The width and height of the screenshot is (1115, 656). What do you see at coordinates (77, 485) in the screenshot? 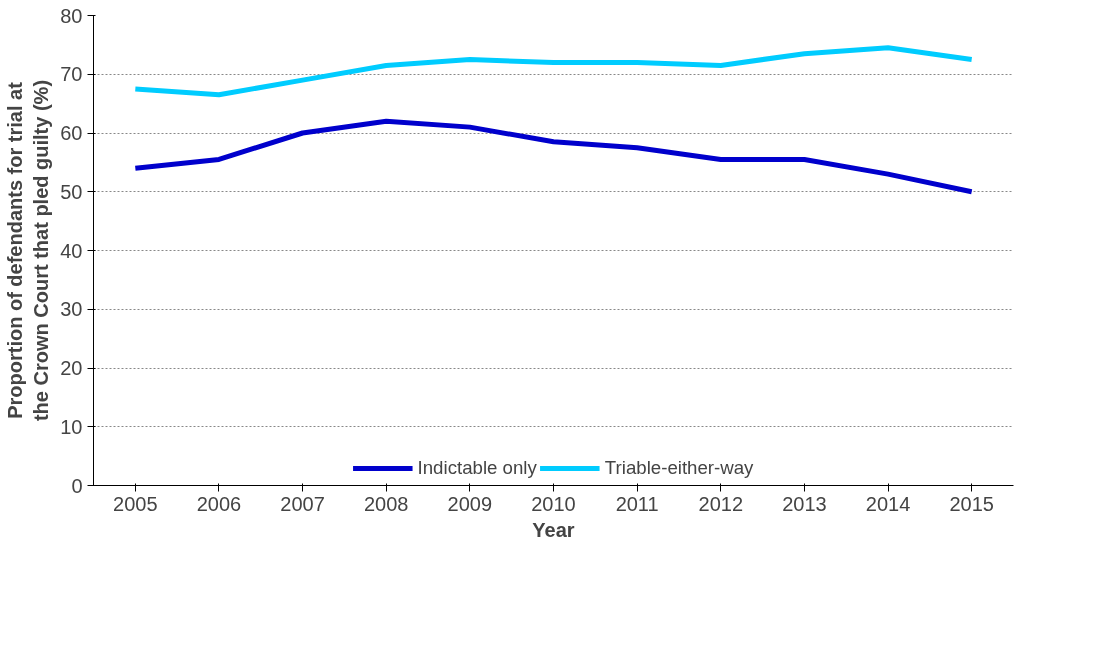
I see `y-tick-label: 0` at bounding box center [77, 485].